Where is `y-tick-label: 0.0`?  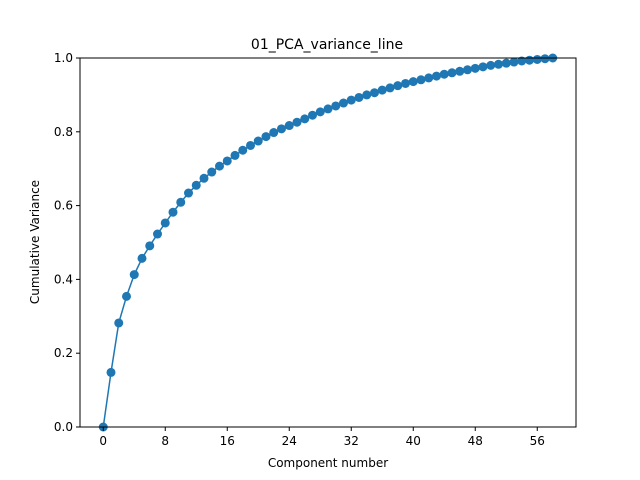 y-tick-label: 0.0 is located at coordinates (63, 427).